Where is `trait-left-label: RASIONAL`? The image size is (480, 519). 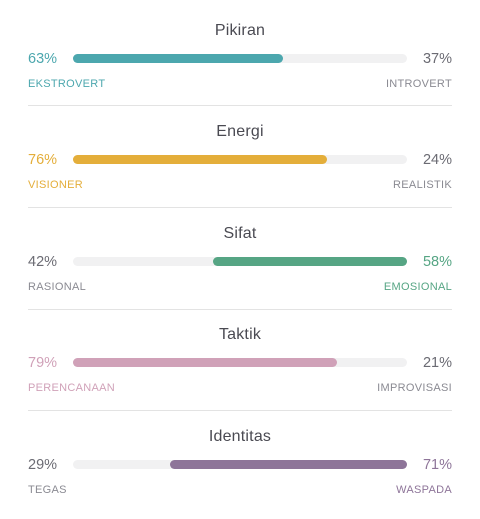
trait-left-label: RASIONAL is located at coordinates (57, 287).